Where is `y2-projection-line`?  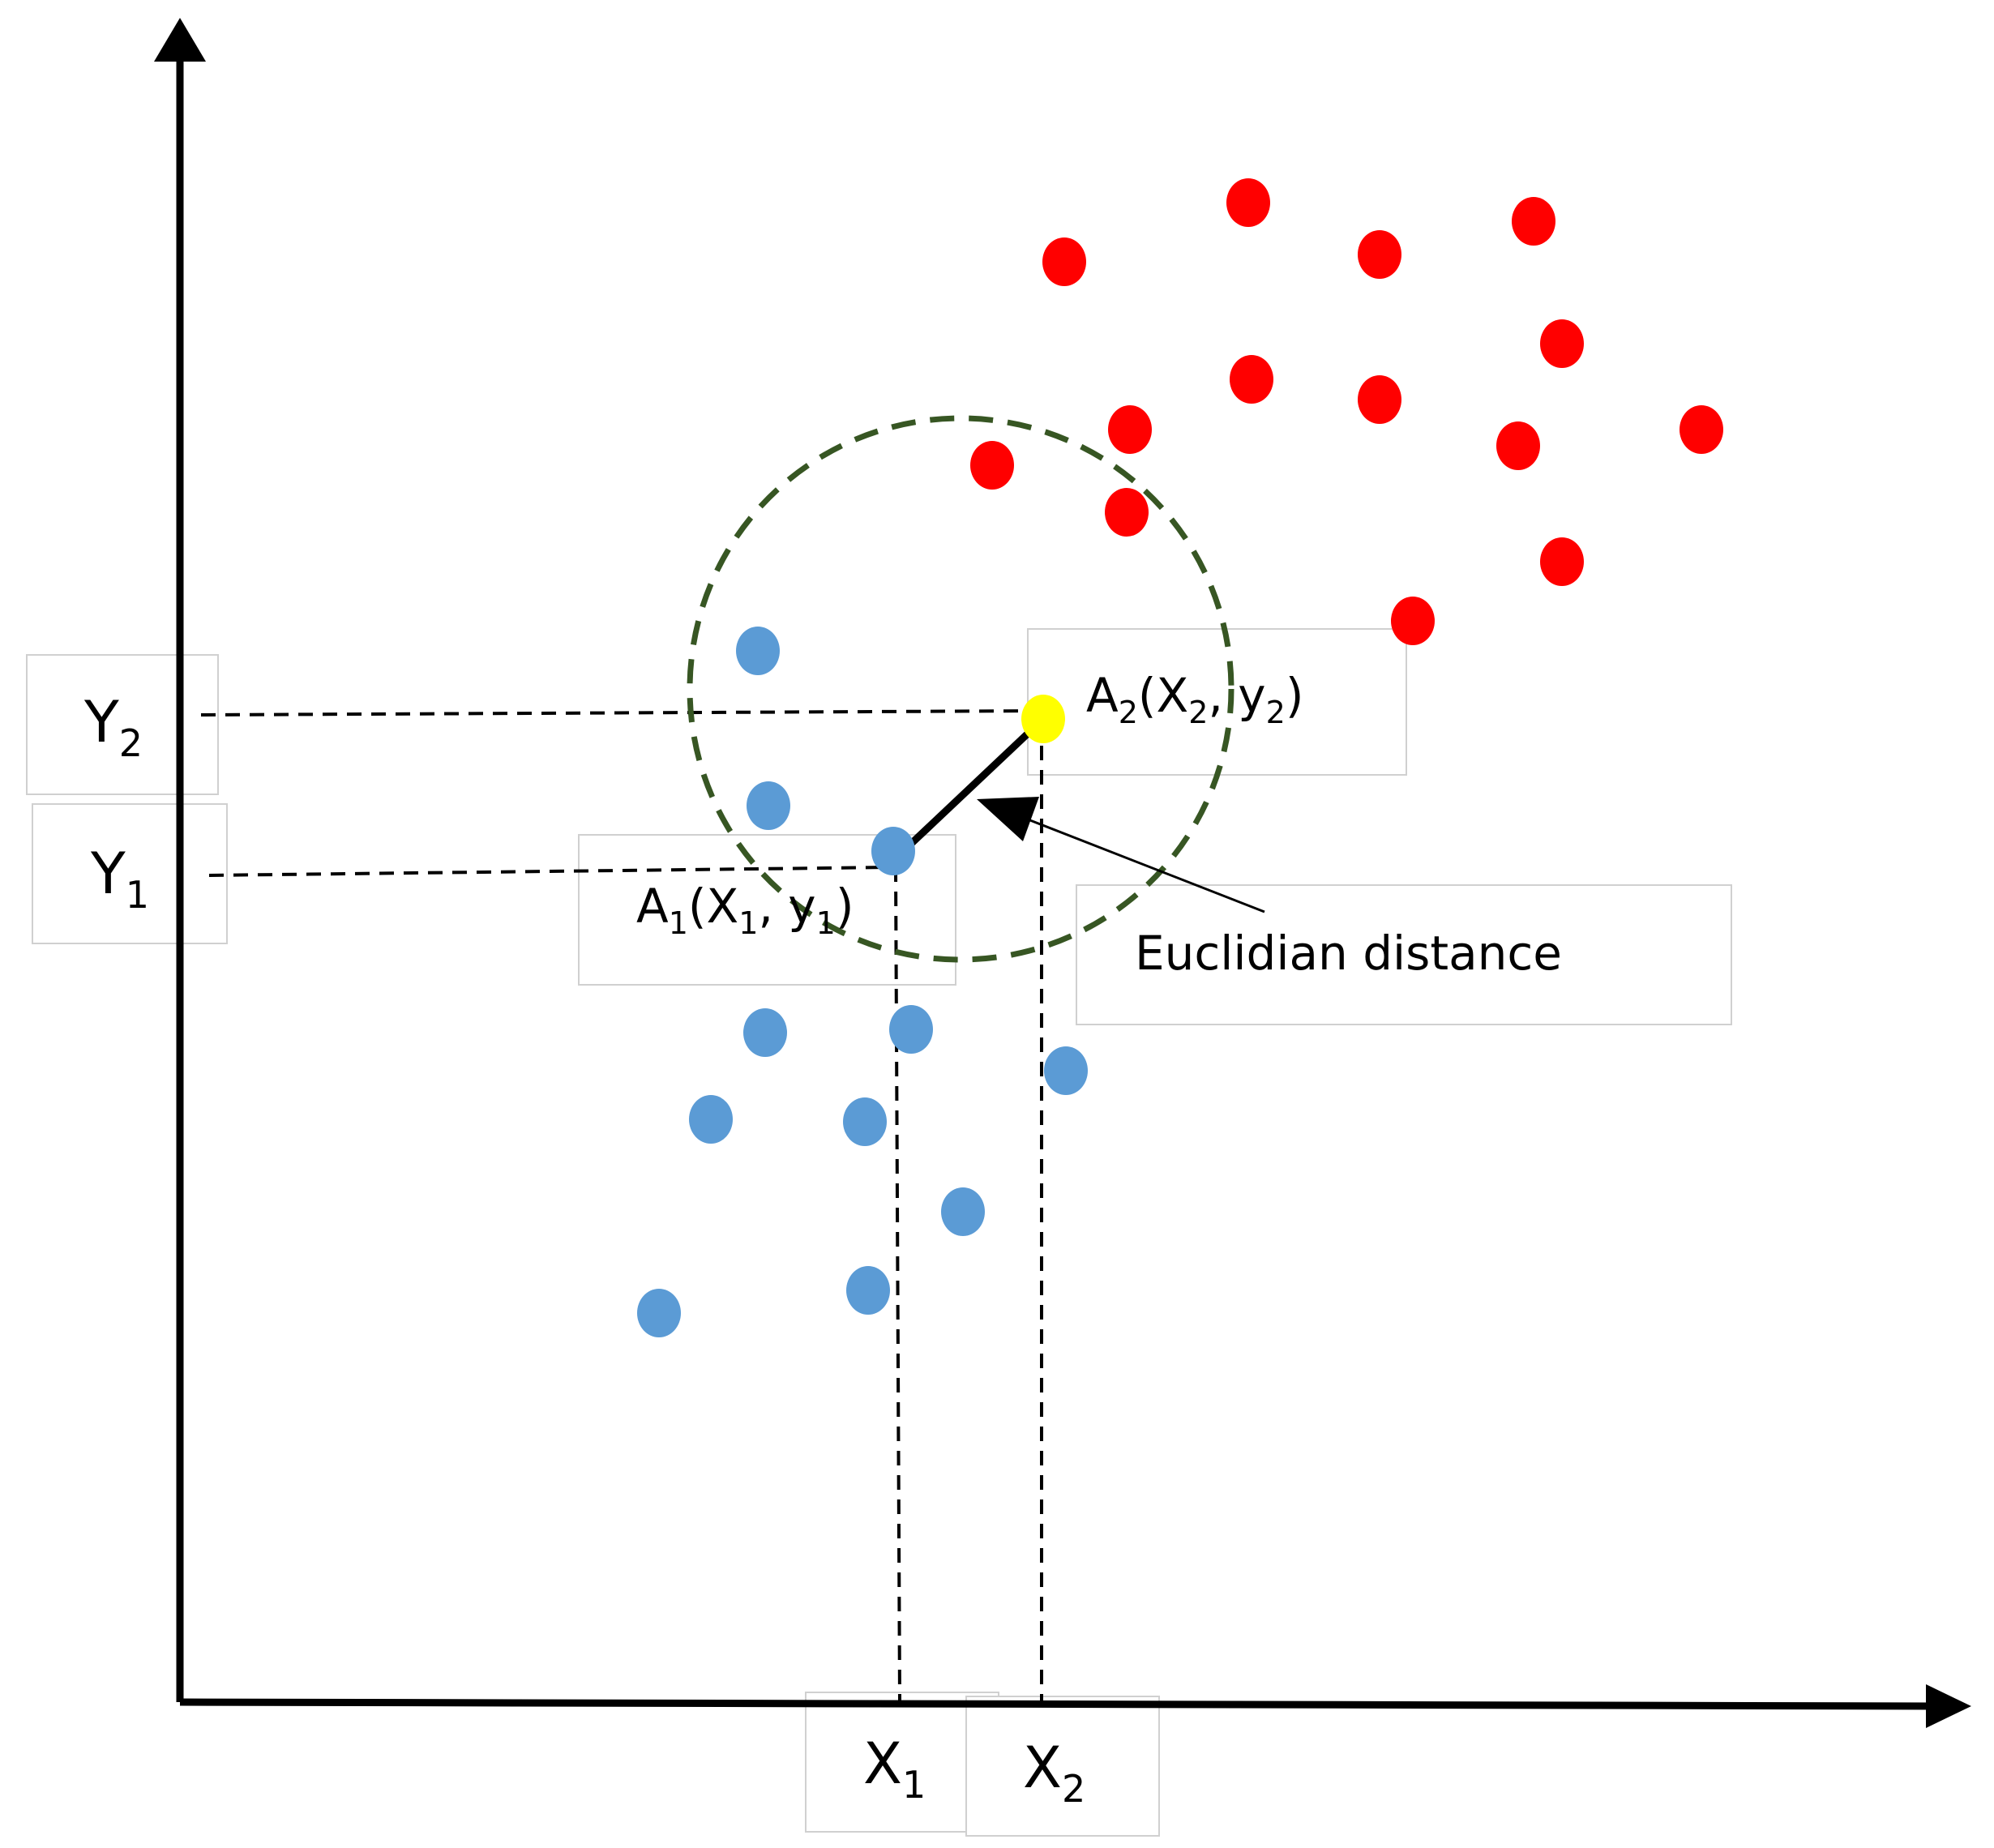 y2-projection-line is located at coordinates (619, 713).